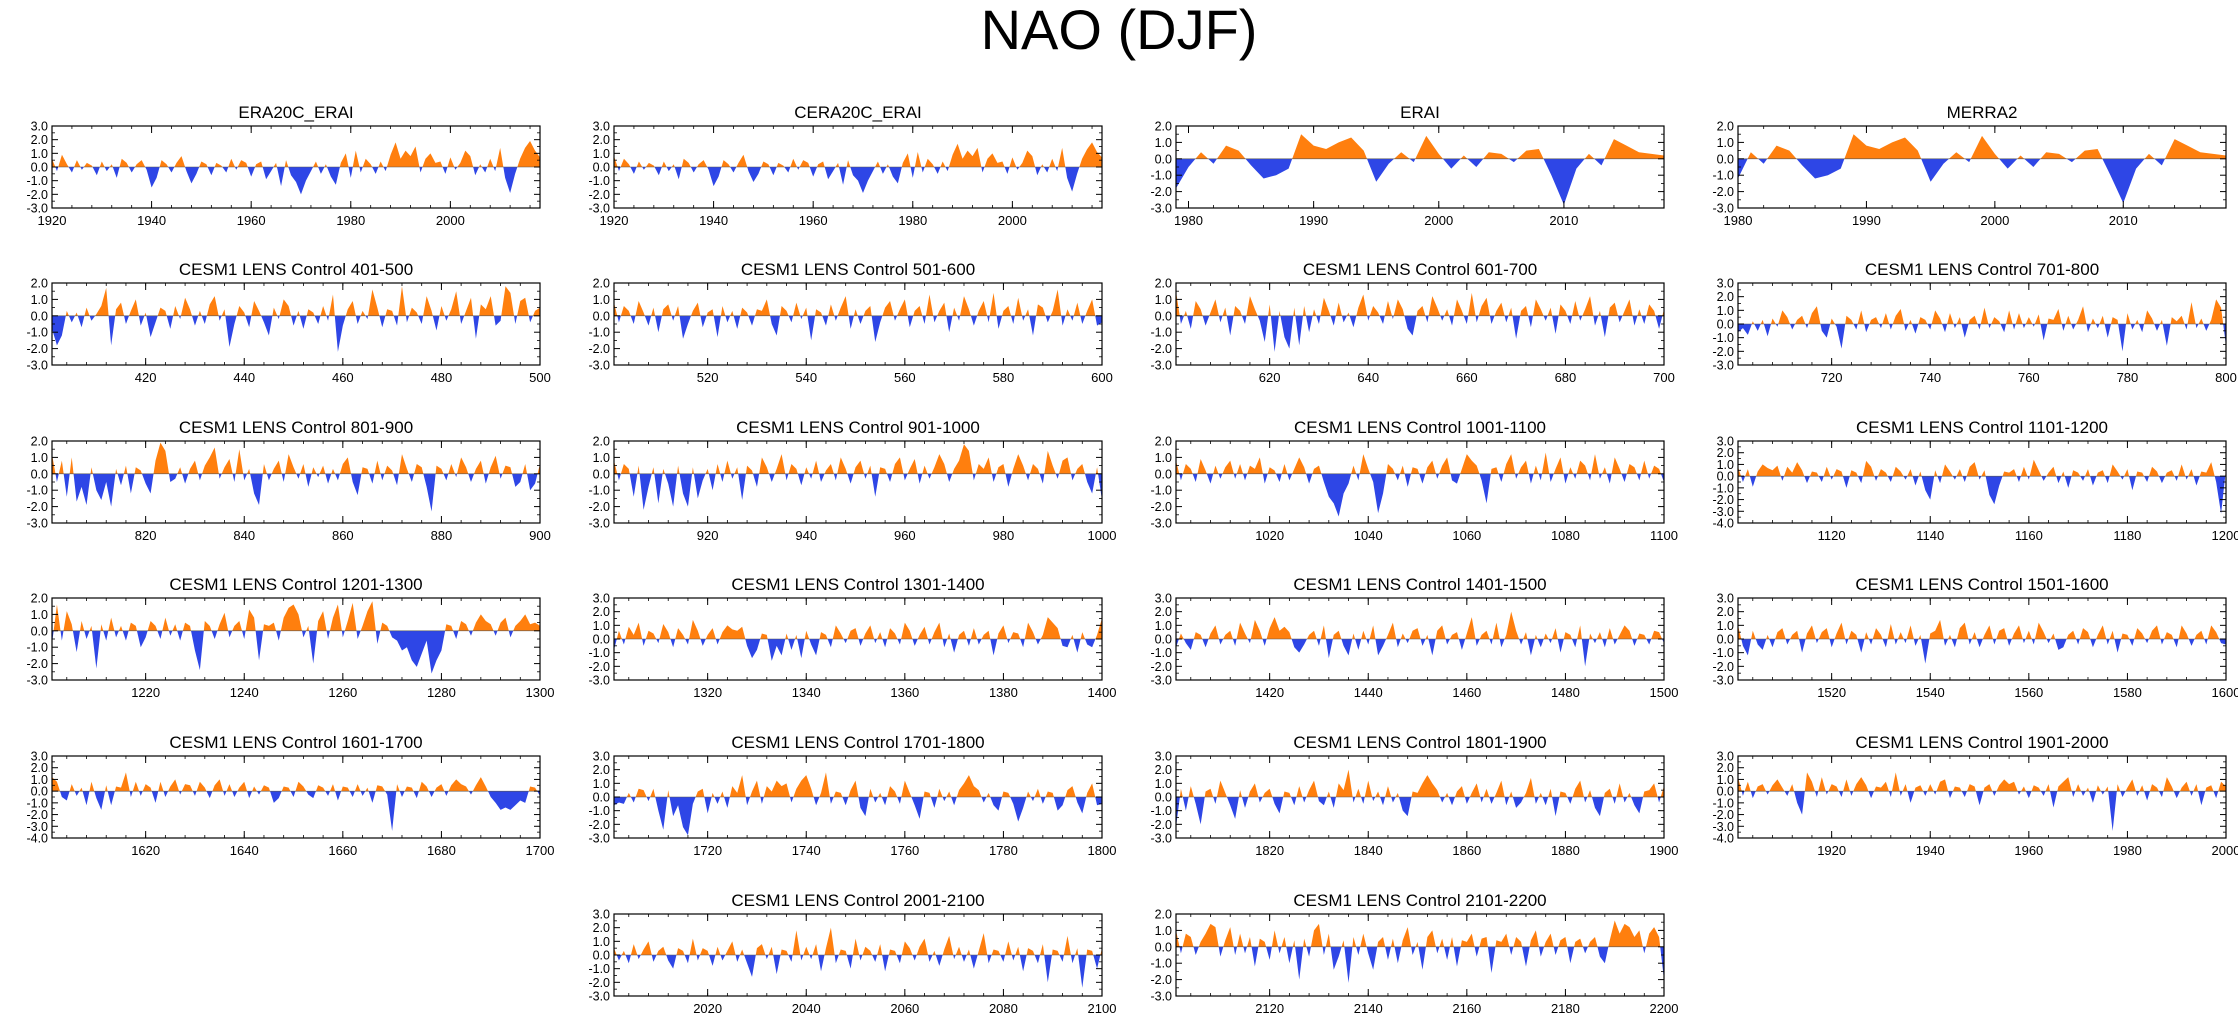  Describe the element at coordinates (1419, 900) in the screenshot. I see `panel-title: CESM1 LENS Control 2101-2200` at that location.